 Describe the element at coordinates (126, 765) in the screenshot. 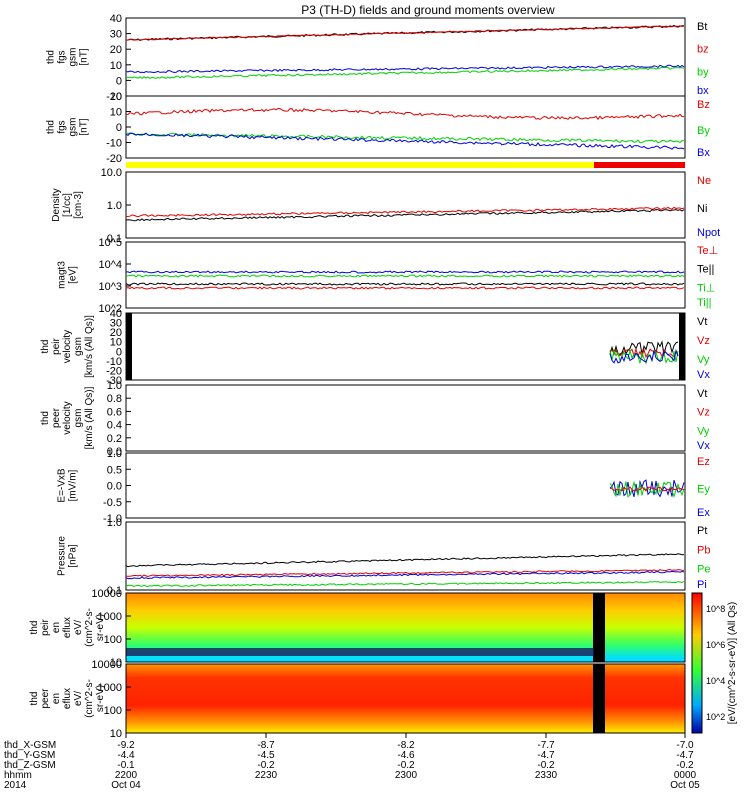

I see `footer-value: -0.1` at that location.